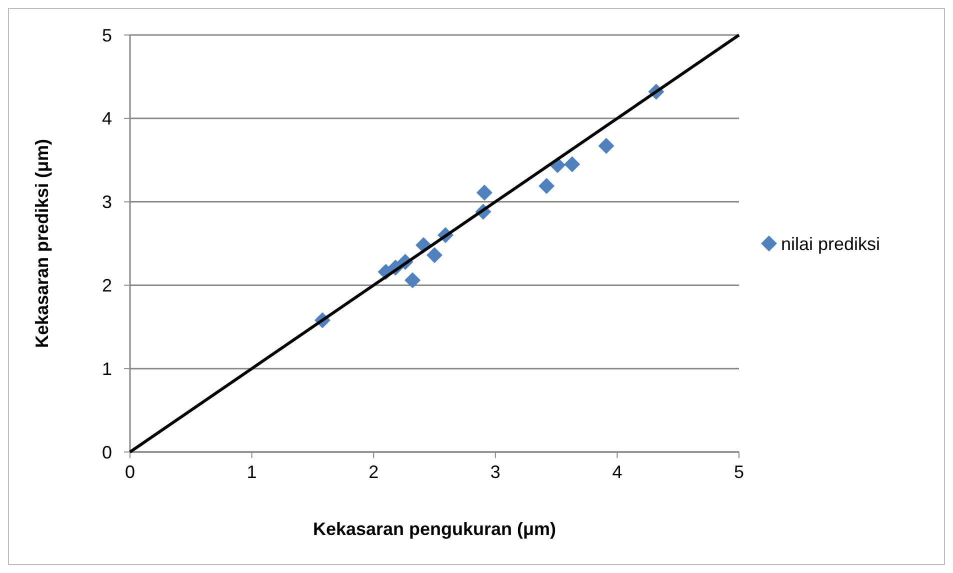  I want to click on x-tick-label: 1, so click(251, 472).